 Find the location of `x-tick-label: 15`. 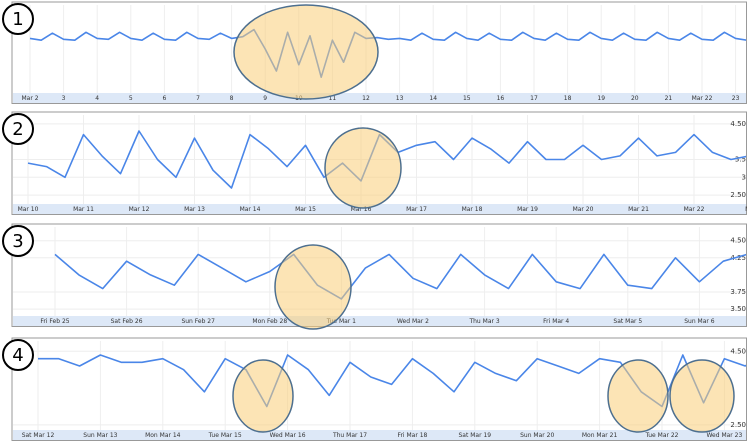

x-tick-label: 15 is located at coordinates (467, 98).